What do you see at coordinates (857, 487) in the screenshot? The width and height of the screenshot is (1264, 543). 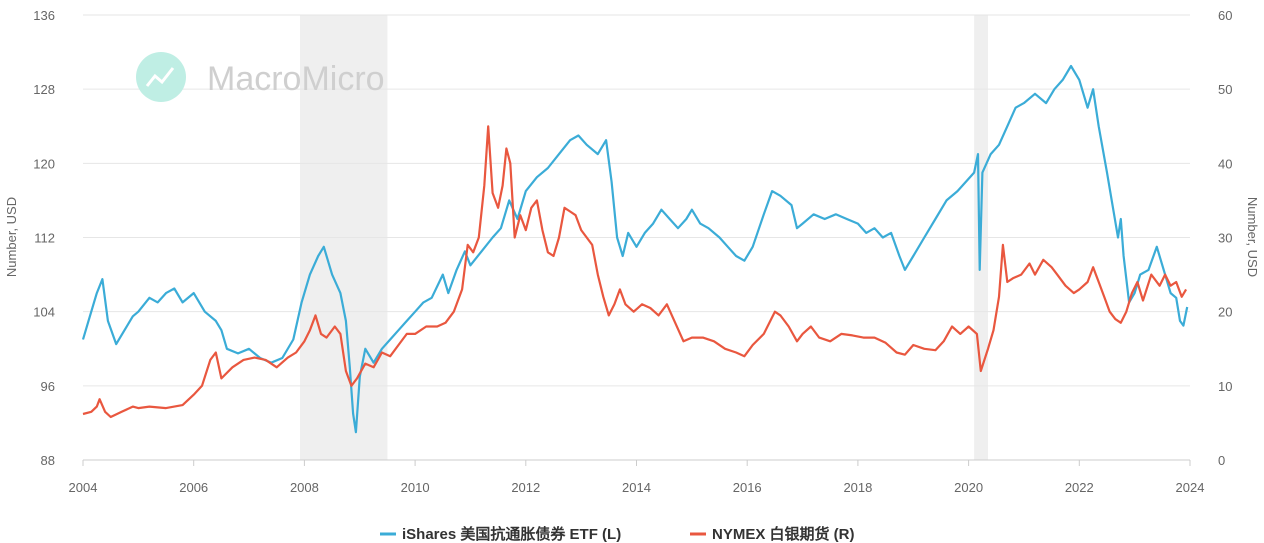 I see `x-tick-label: 2018` at bounding box center [857, 487].